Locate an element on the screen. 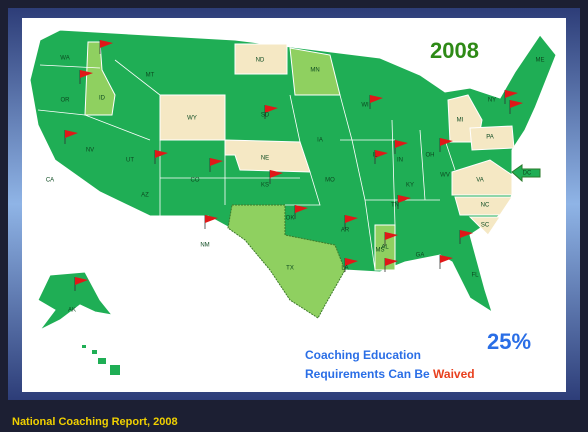 The width and height of the screenshot is (588, 437). hawaii is located at coordinates (101, 360).